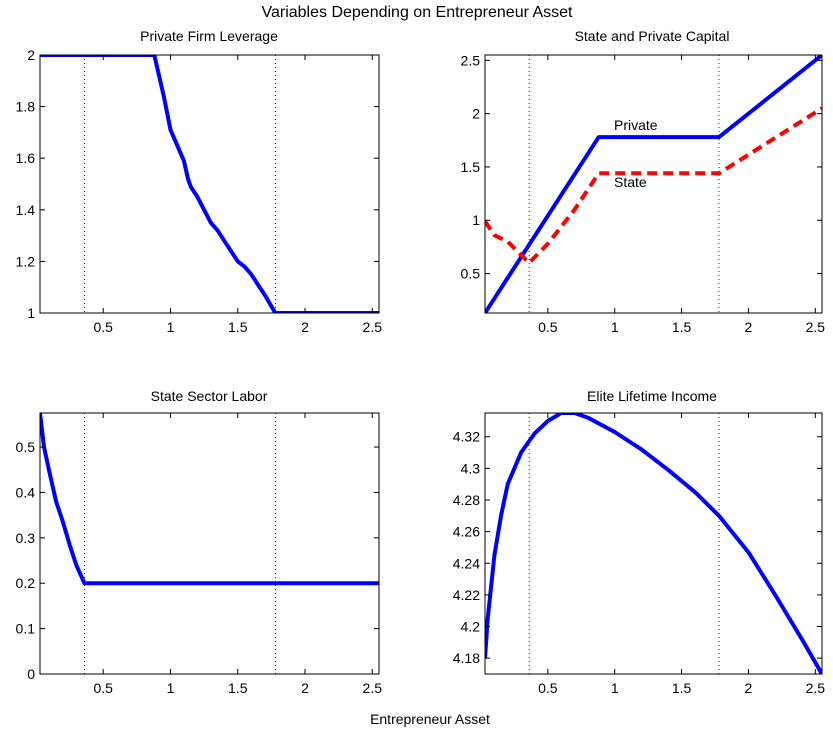 The image size is (833, 730). I want to click on chart-title: Private Firm Leverage, so click(209, 36).